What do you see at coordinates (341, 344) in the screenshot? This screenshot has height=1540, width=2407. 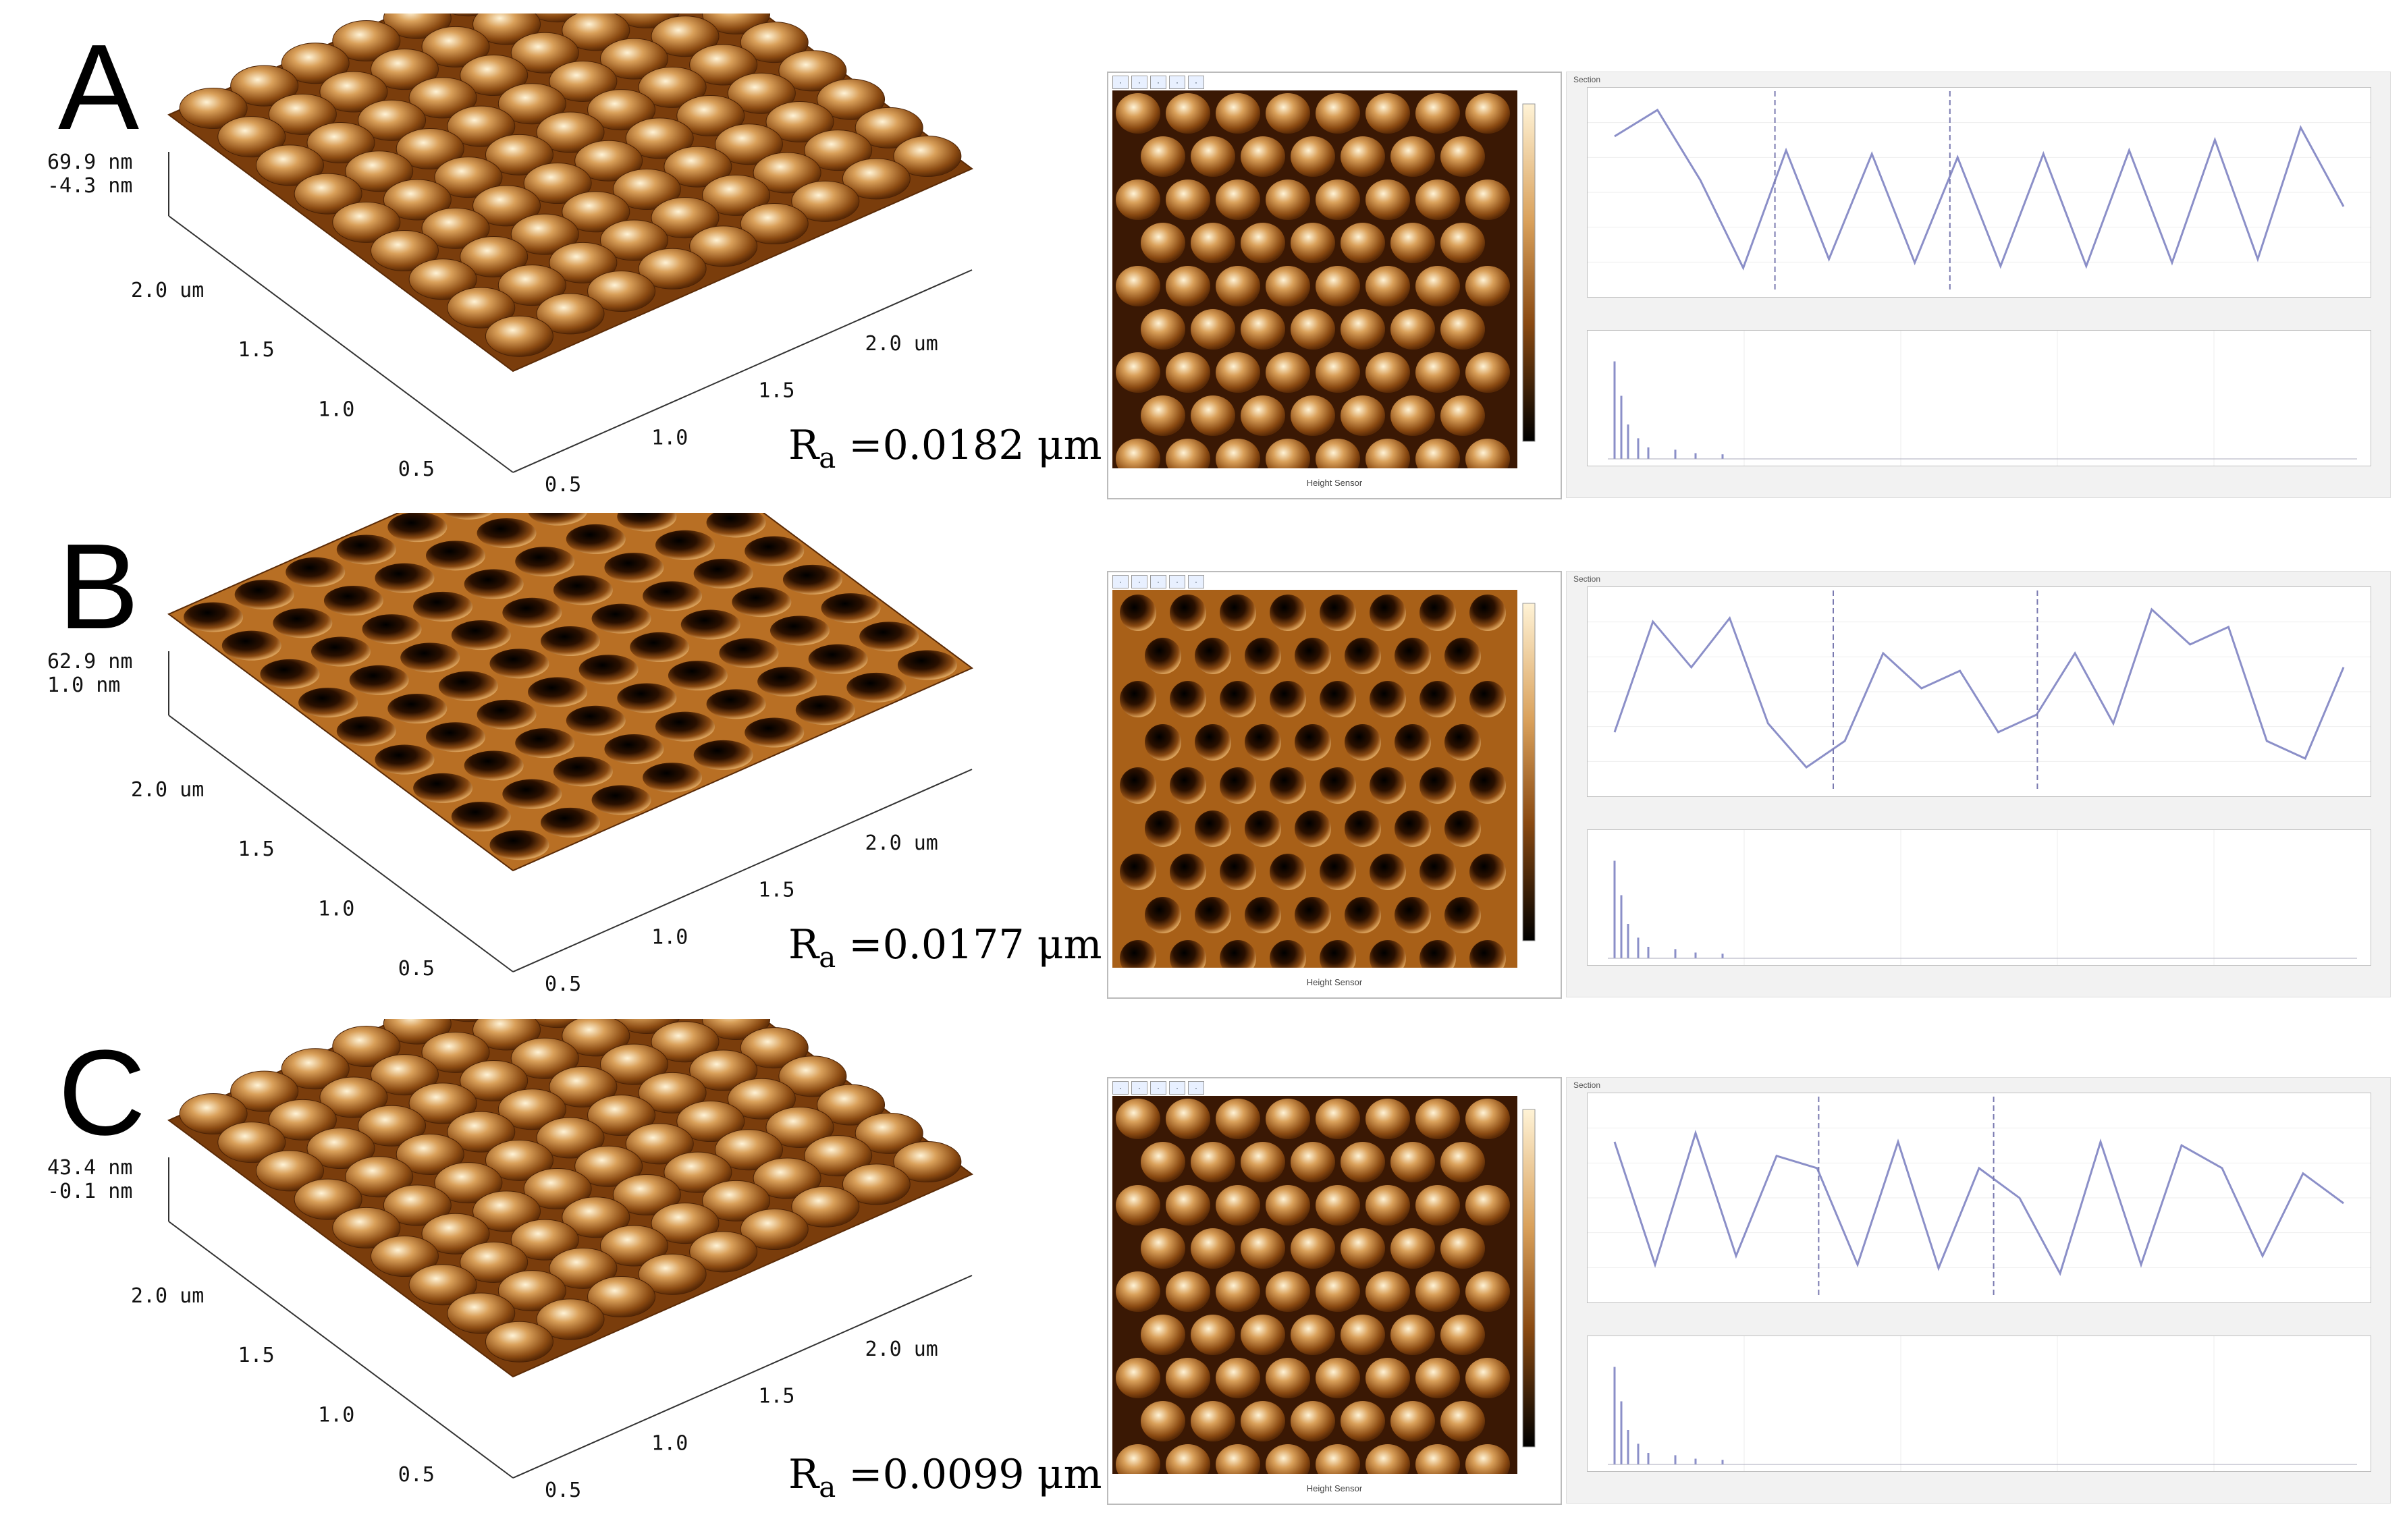 I see `surface-axis-left` at bounding box center [341, 344].